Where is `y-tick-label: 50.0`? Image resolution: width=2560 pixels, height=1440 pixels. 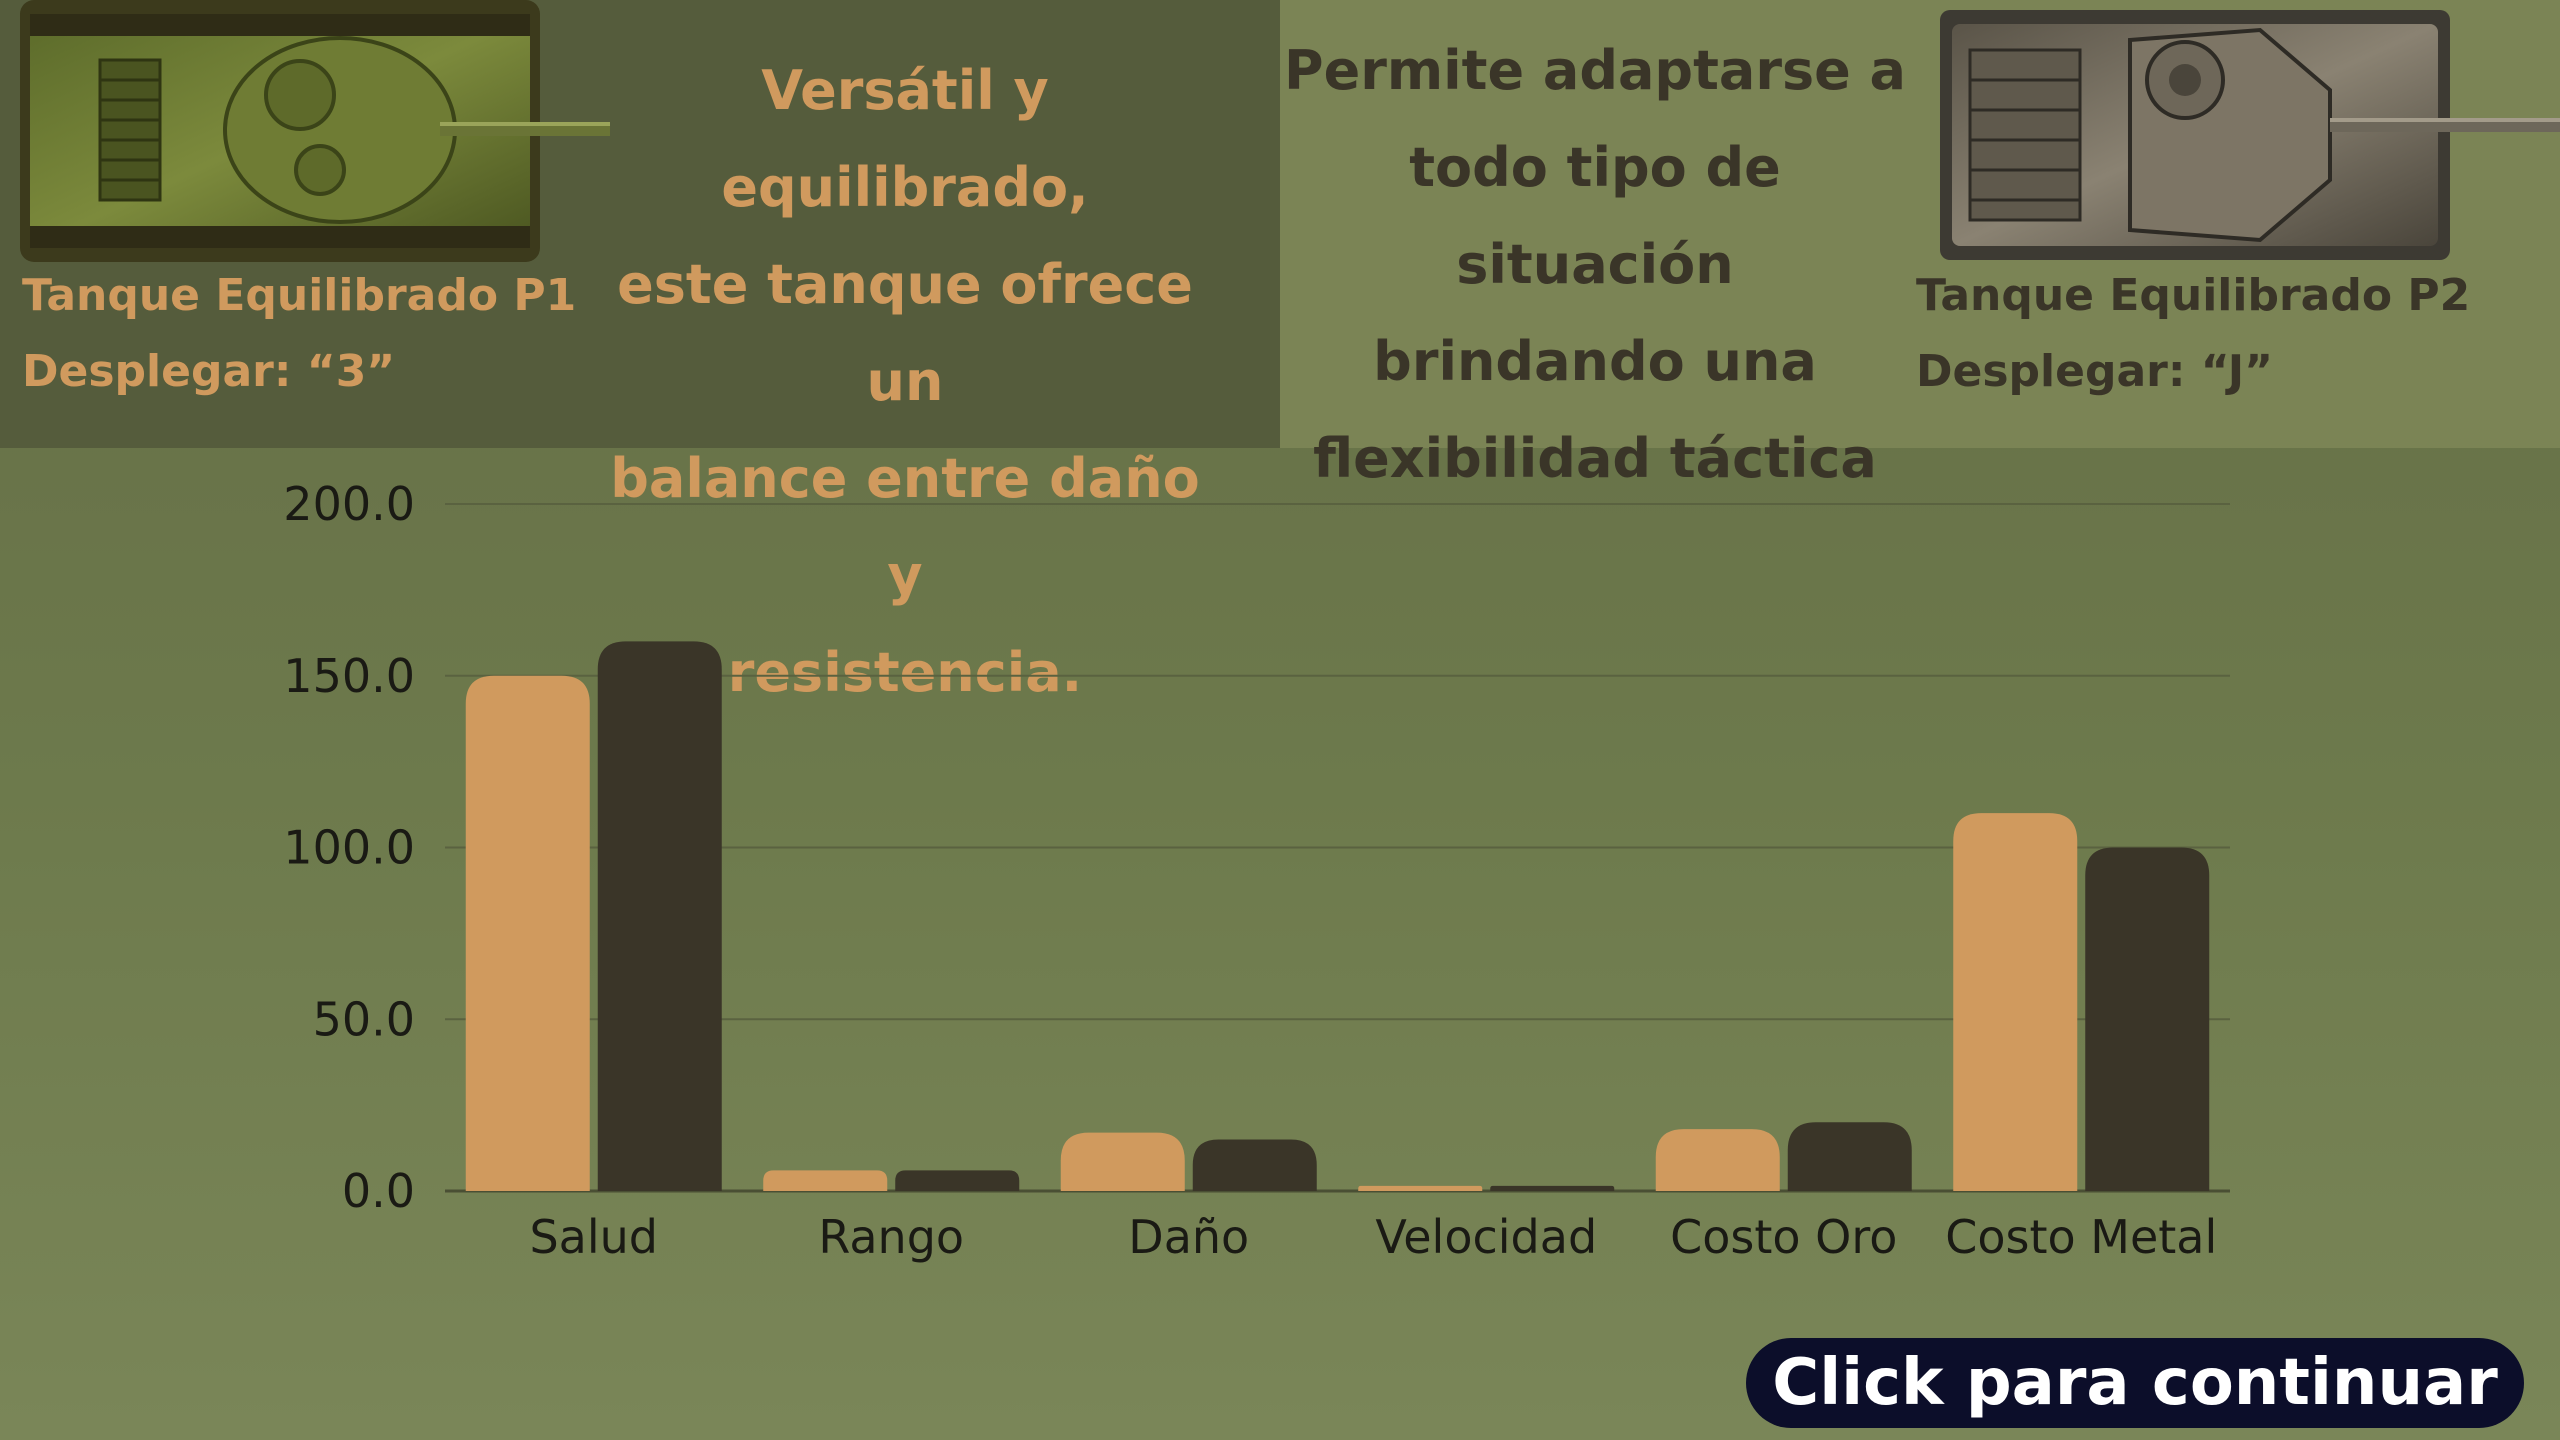
y-tick-label: 50.0 is located at coordinates (364, 1019).